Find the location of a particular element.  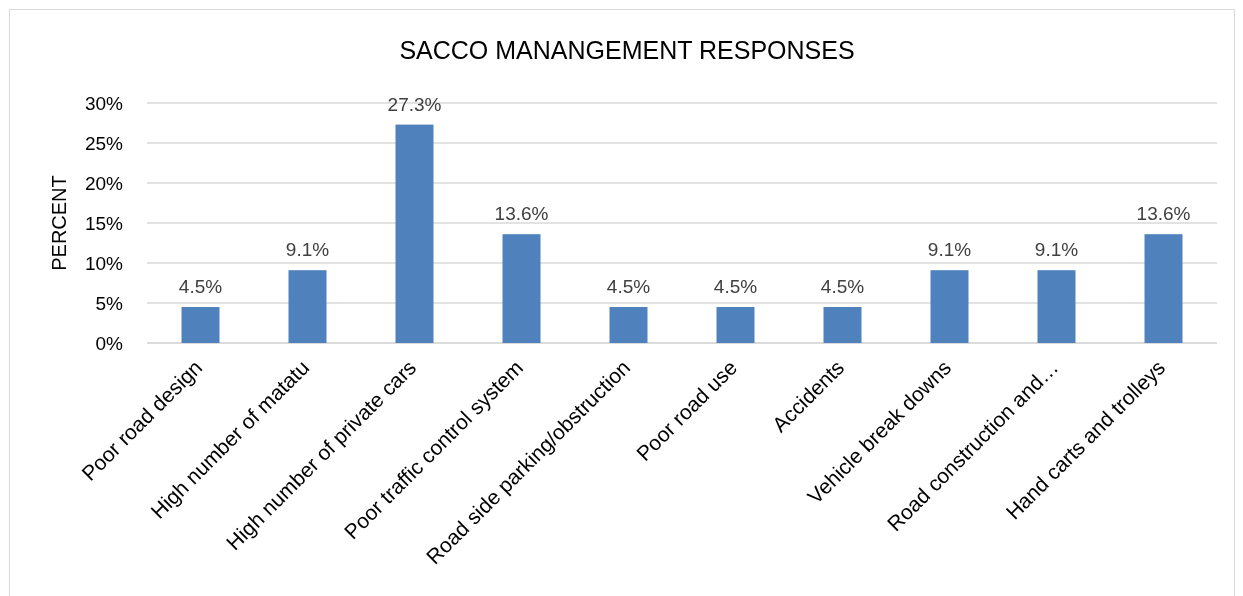

y-tick-label: 10% is located at coordinates (104, 263).